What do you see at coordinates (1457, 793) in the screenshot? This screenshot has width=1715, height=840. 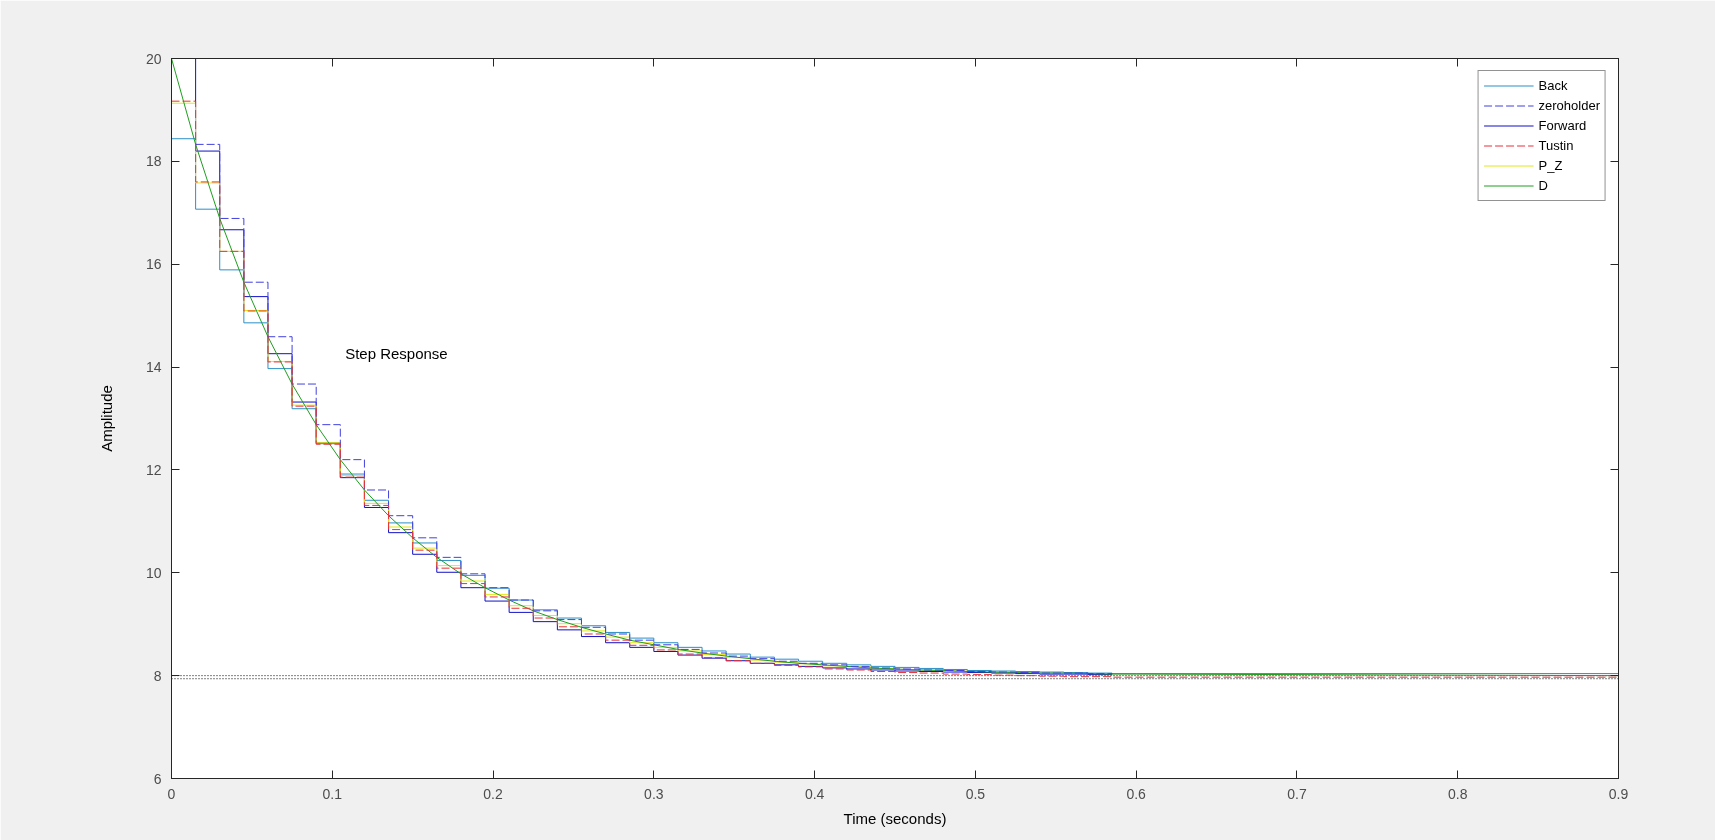 I see `x-tick-label: 0.8` at bounding box center [1457, 793].